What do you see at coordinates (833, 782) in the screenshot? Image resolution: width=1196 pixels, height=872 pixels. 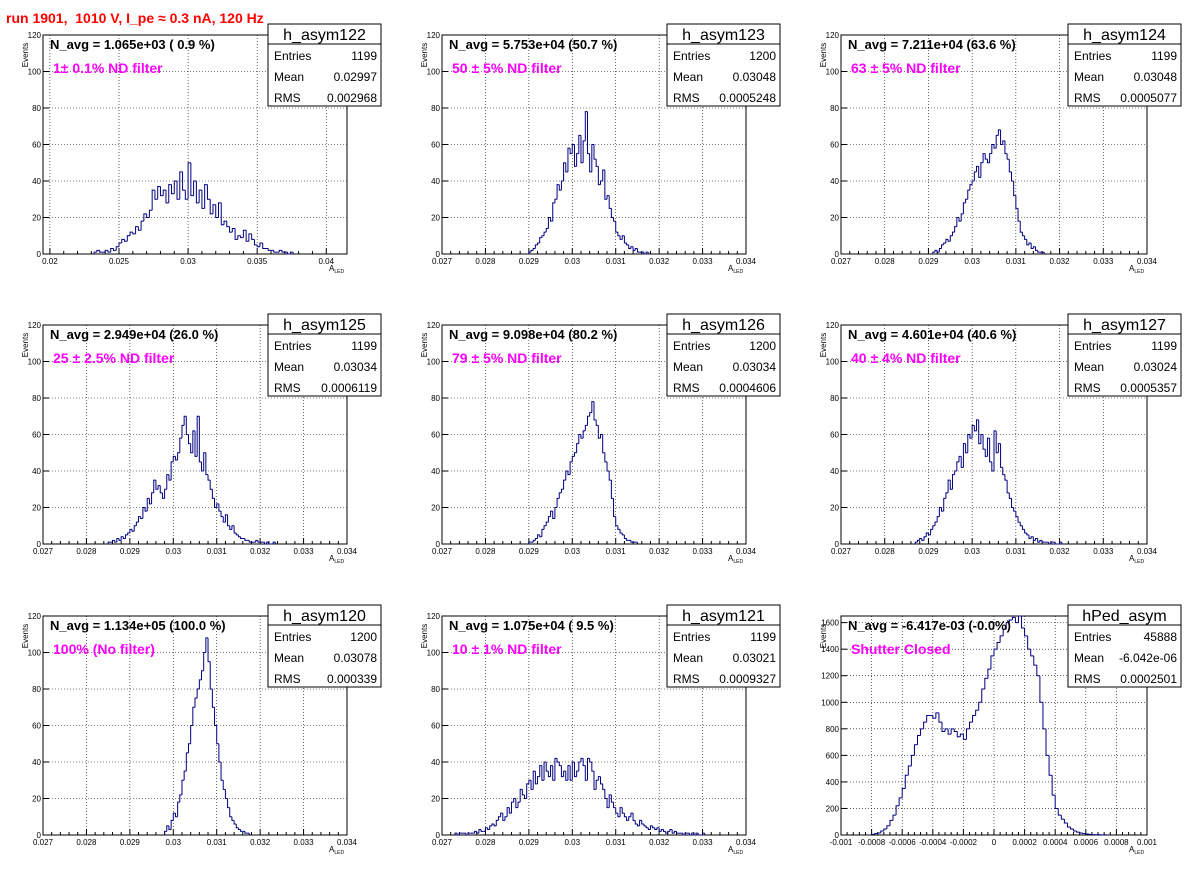 I see `y-tick-label: 400` at bounding box center [833, 782].